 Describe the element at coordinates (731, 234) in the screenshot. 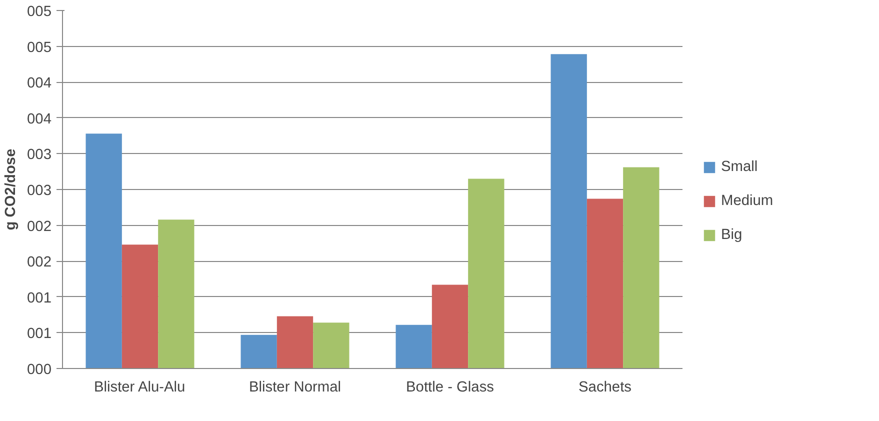

I see `legend-label: Big` at that location.